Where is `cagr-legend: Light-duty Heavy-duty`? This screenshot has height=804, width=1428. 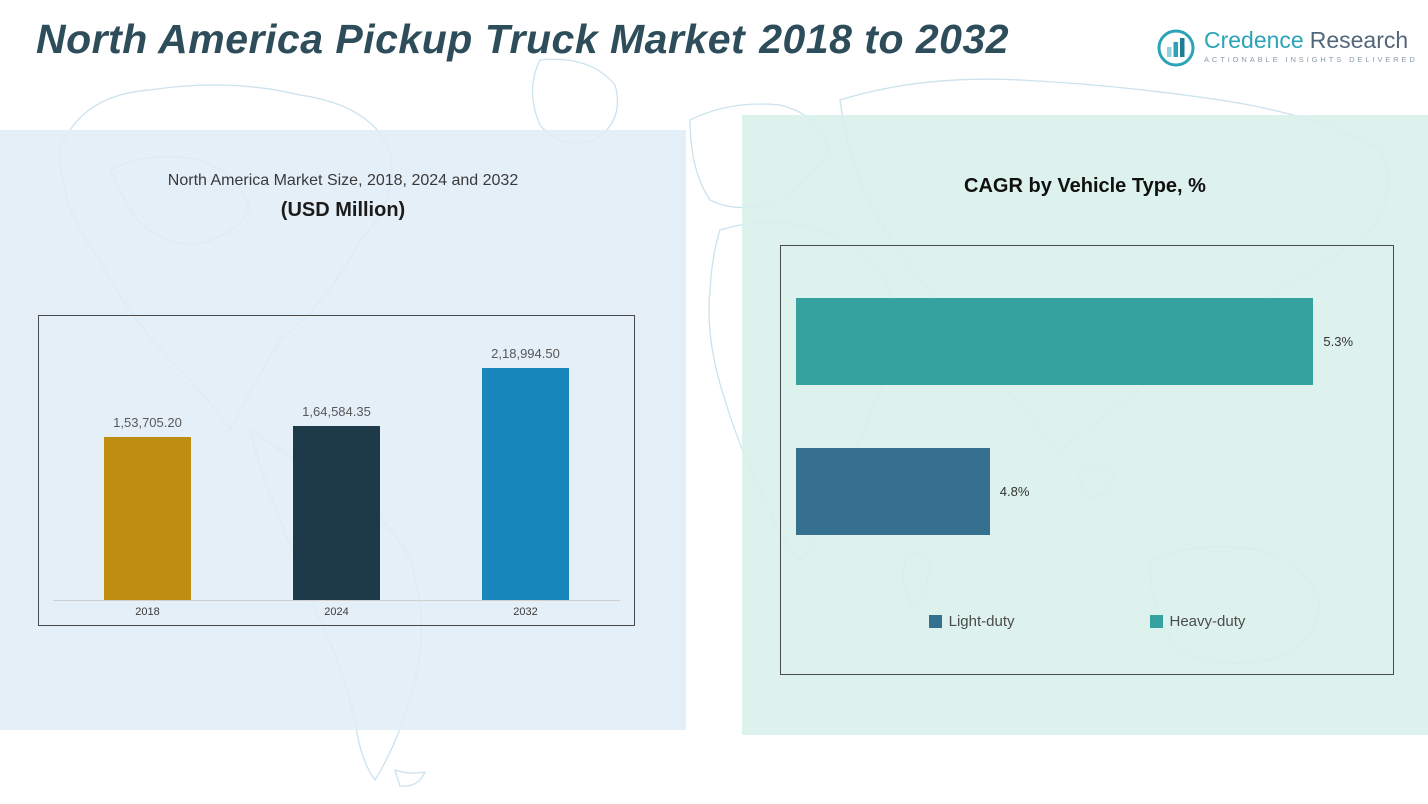
cagr-legend: Light-duty Heavy-duty is located at coordinates (1087, 621).